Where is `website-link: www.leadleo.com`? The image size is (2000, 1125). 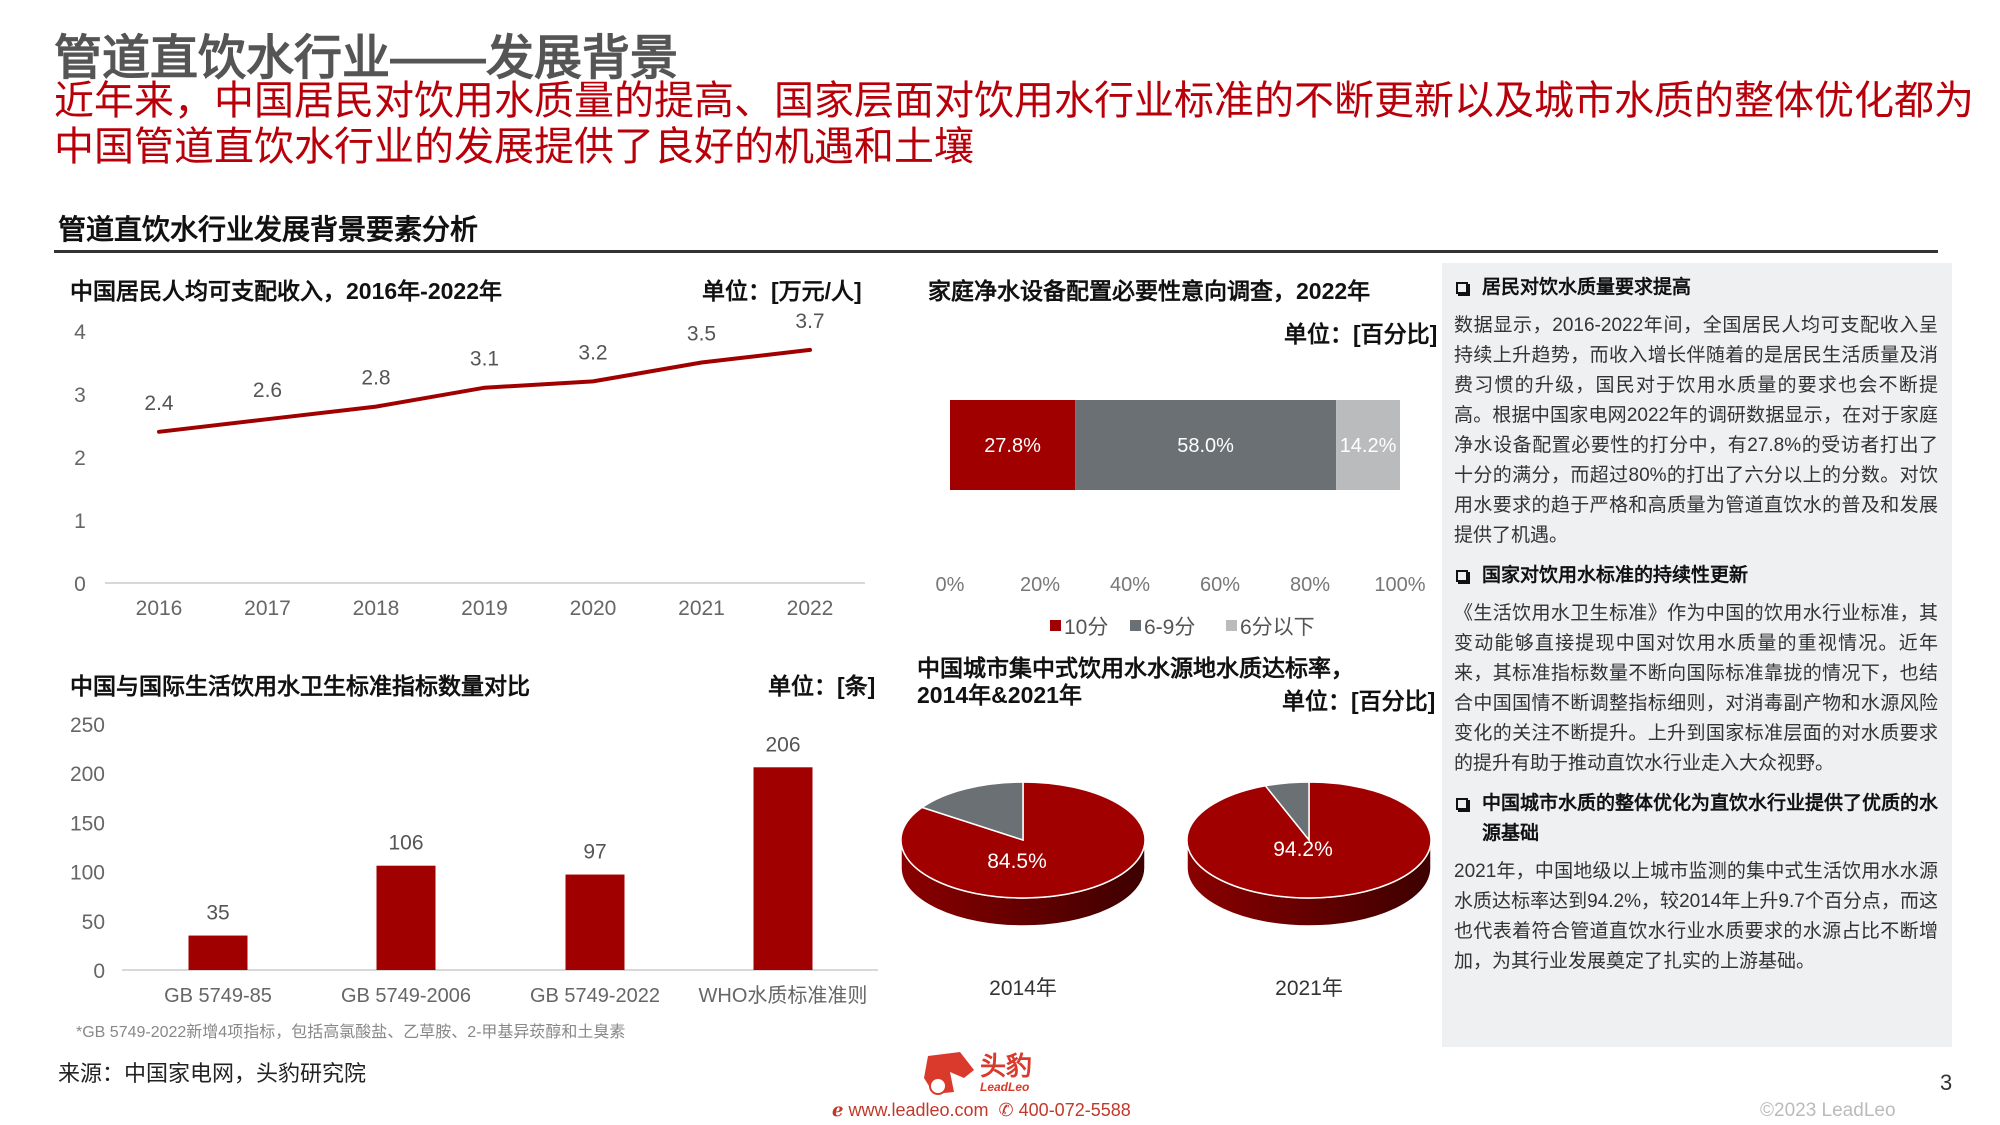
website-link: www.leadleo.com is located at coordinates (918, 1110).